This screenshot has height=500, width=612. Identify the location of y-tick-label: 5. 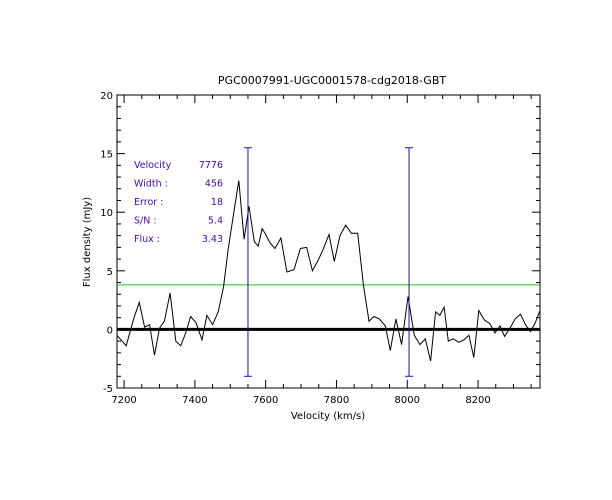
(110, 272).